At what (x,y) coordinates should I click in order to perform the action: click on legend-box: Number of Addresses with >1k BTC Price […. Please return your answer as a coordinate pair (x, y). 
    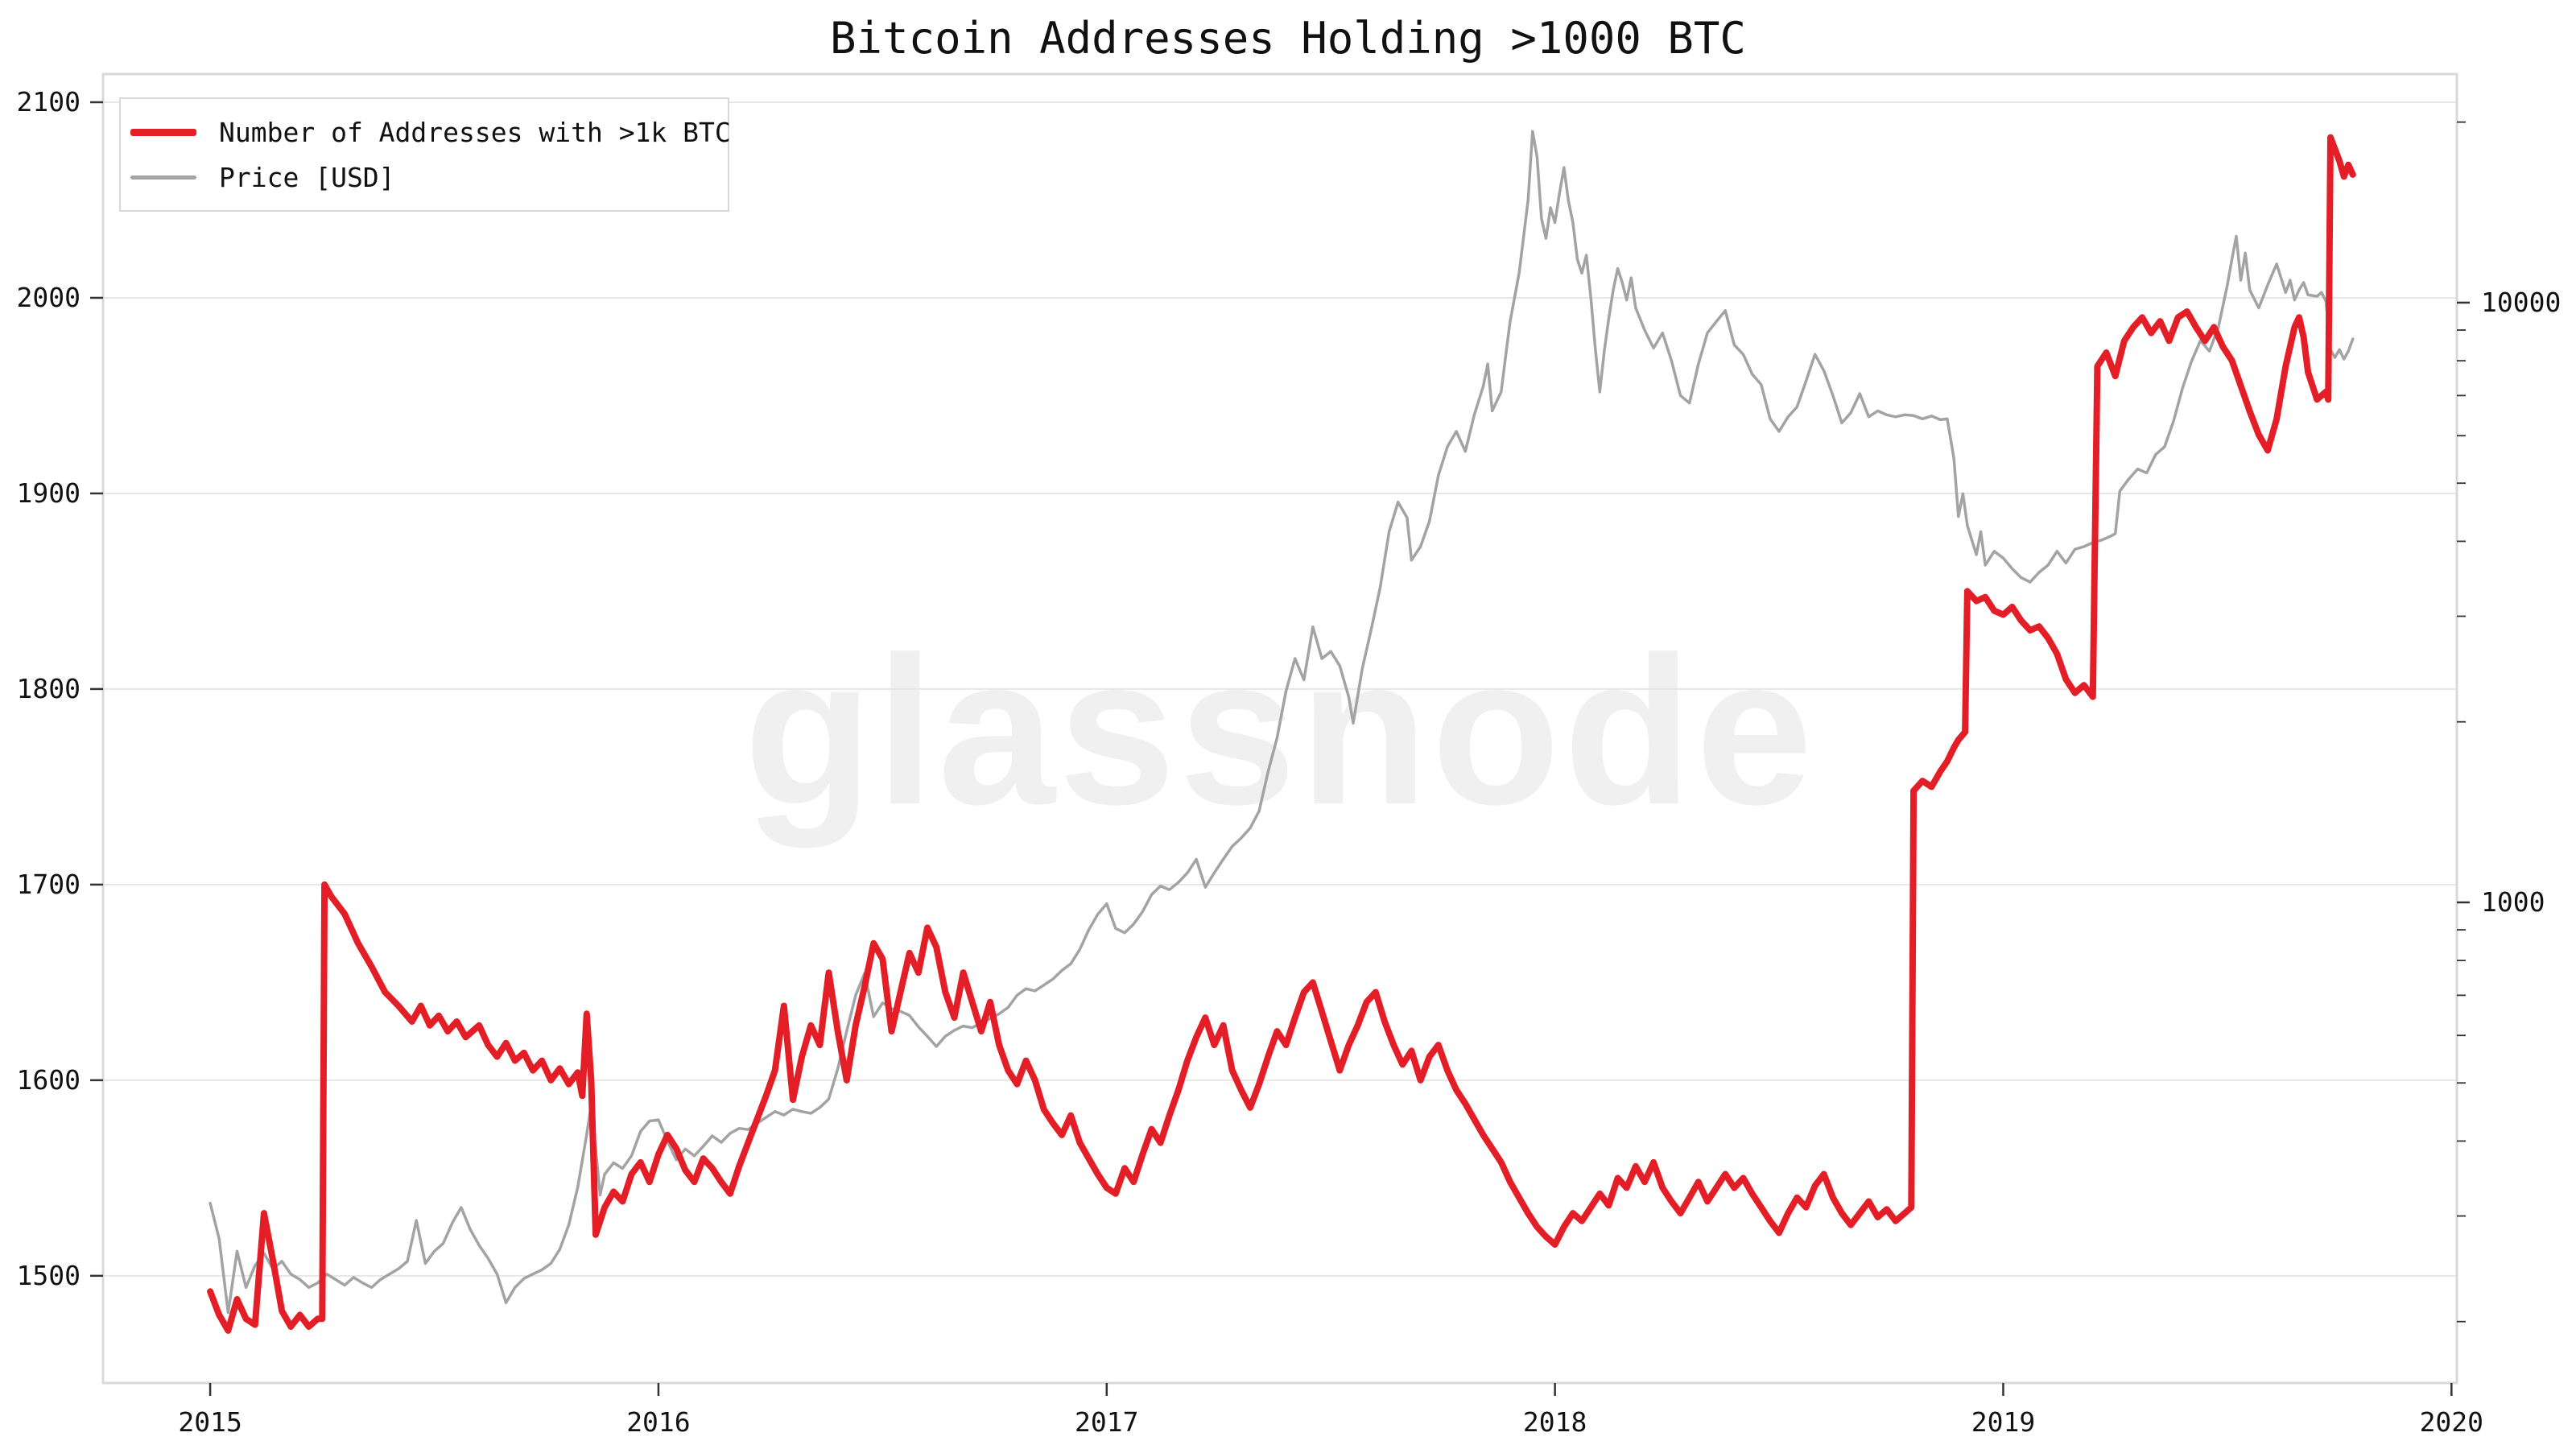
    Looking at the image, I should click on (425, 154).